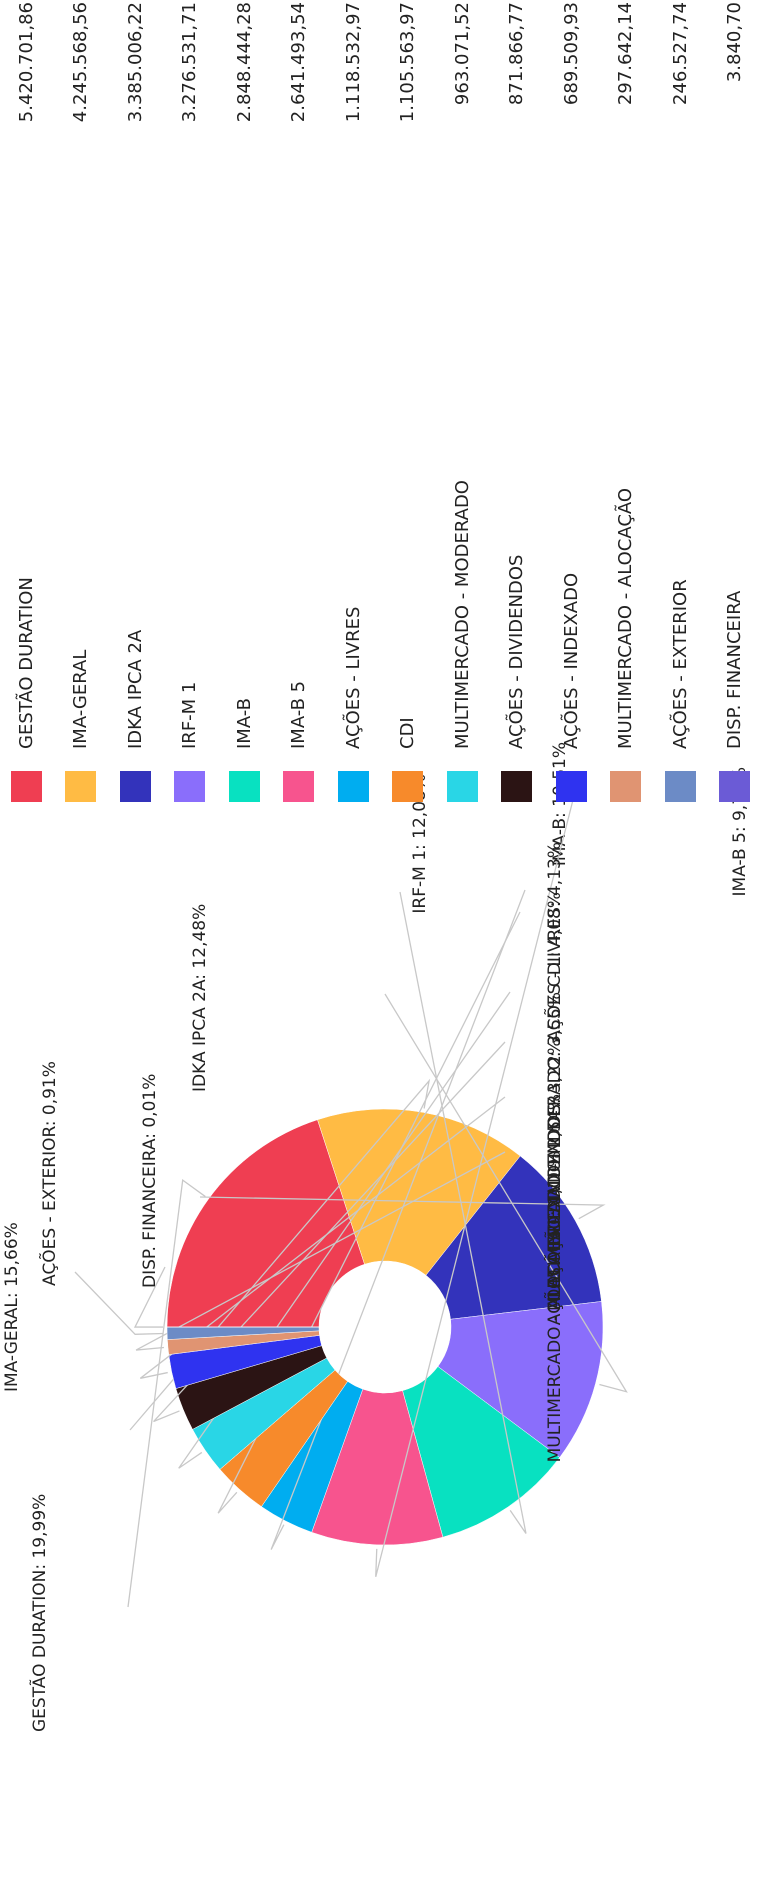  What do you see at coordinates (554, 1209) in the screenshot?
I see `data-label: AÇÕES - INDEXADO: 2,54%` at bounding box center [554, 1209].